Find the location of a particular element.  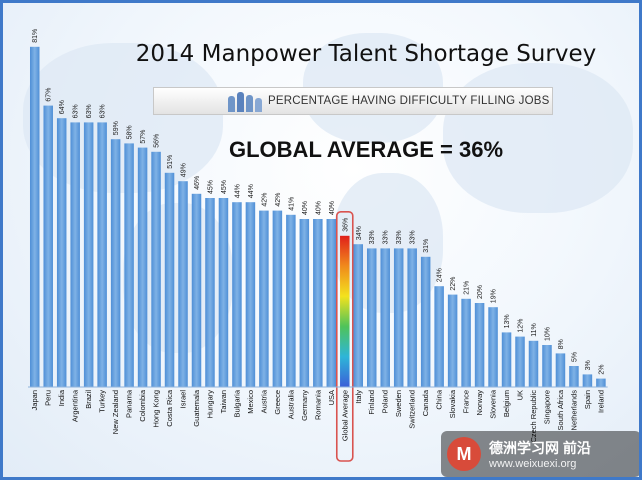

value-label: 67% is located at coordinates (49, 95).